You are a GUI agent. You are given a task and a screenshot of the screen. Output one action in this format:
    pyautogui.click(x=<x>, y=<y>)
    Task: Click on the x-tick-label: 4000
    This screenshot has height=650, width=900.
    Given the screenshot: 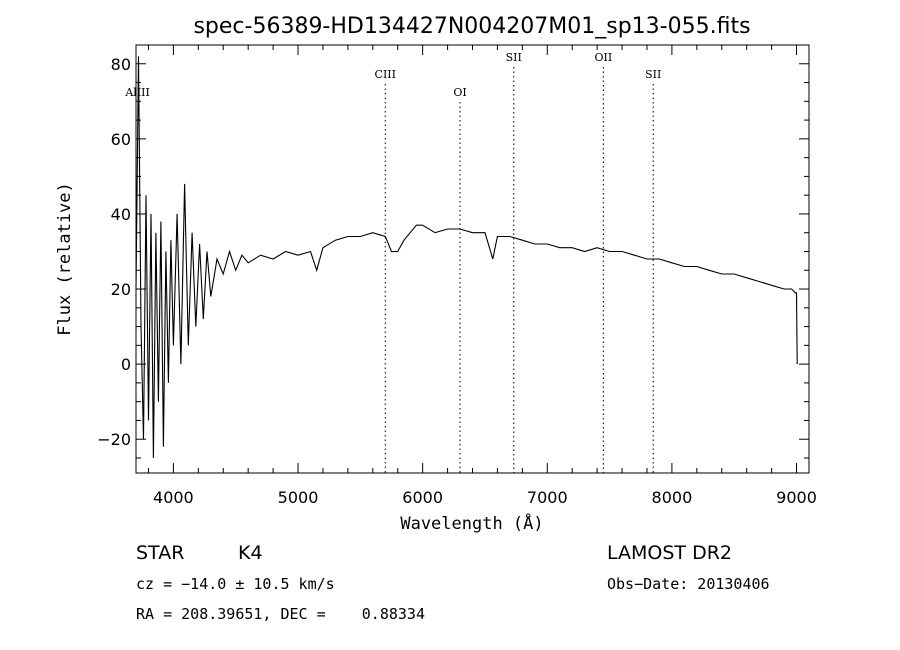 What is the action you would take?
    pyautogui.click(x=173, y=497)
    